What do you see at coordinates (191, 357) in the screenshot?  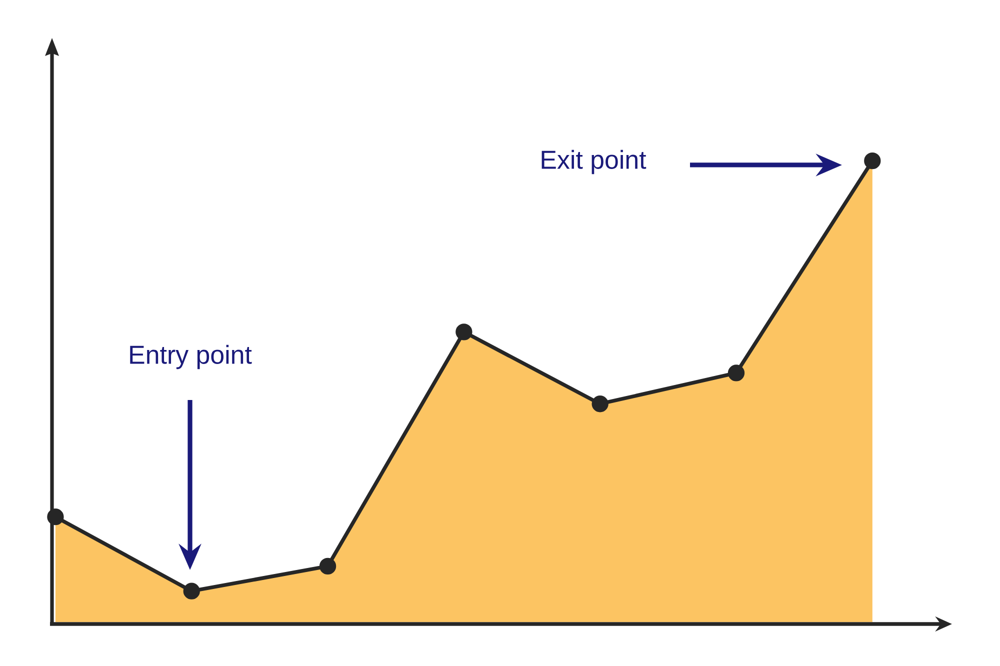 I see `annotation: Entry point` at bounding box center [191, 357].